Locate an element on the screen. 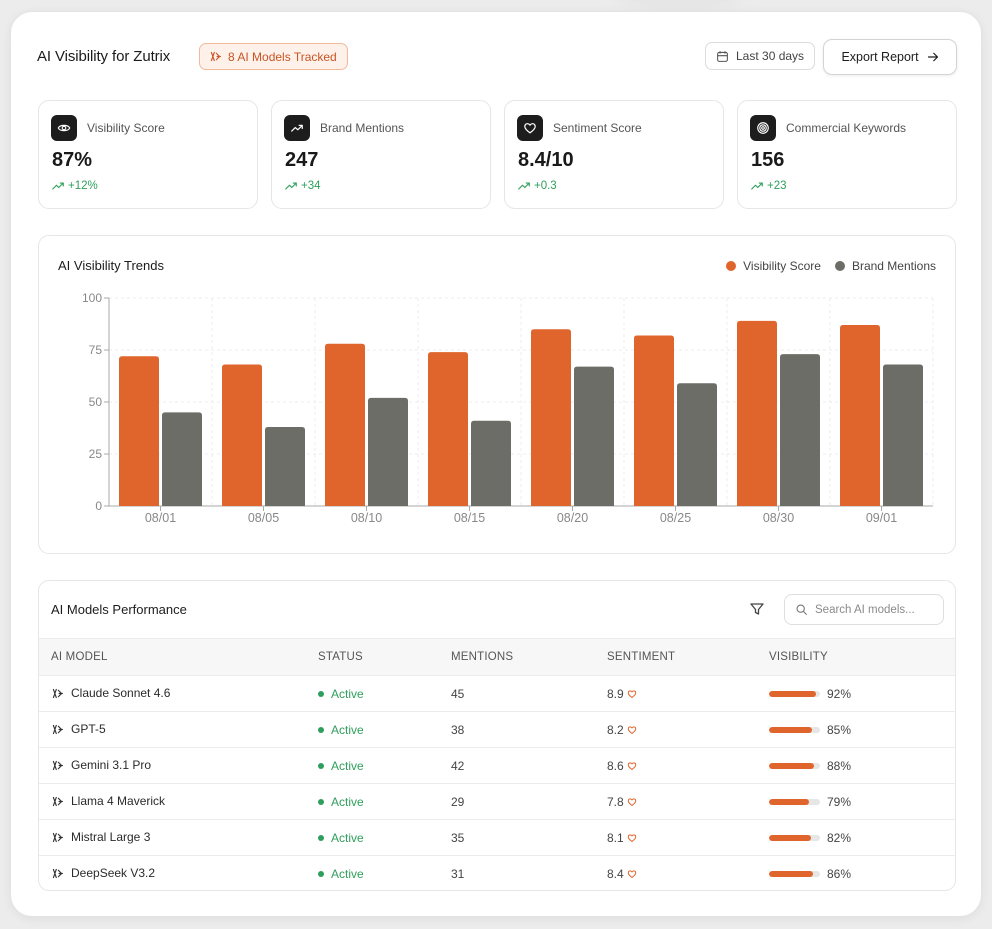 The width and height of the screenshot is (992, 929). table-row: Gemini 3.1 Pro Active 42 8.6 88% is located at coordinates (497, 766).